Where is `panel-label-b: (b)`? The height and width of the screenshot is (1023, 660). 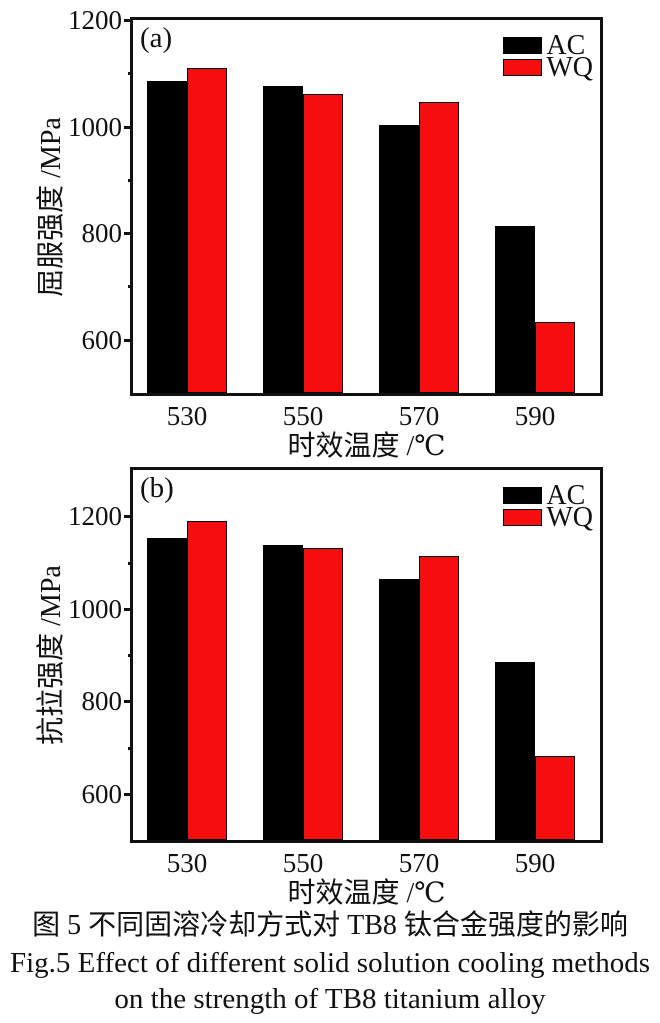 panel-label-b: (b) is located at coordinates (157, 488).